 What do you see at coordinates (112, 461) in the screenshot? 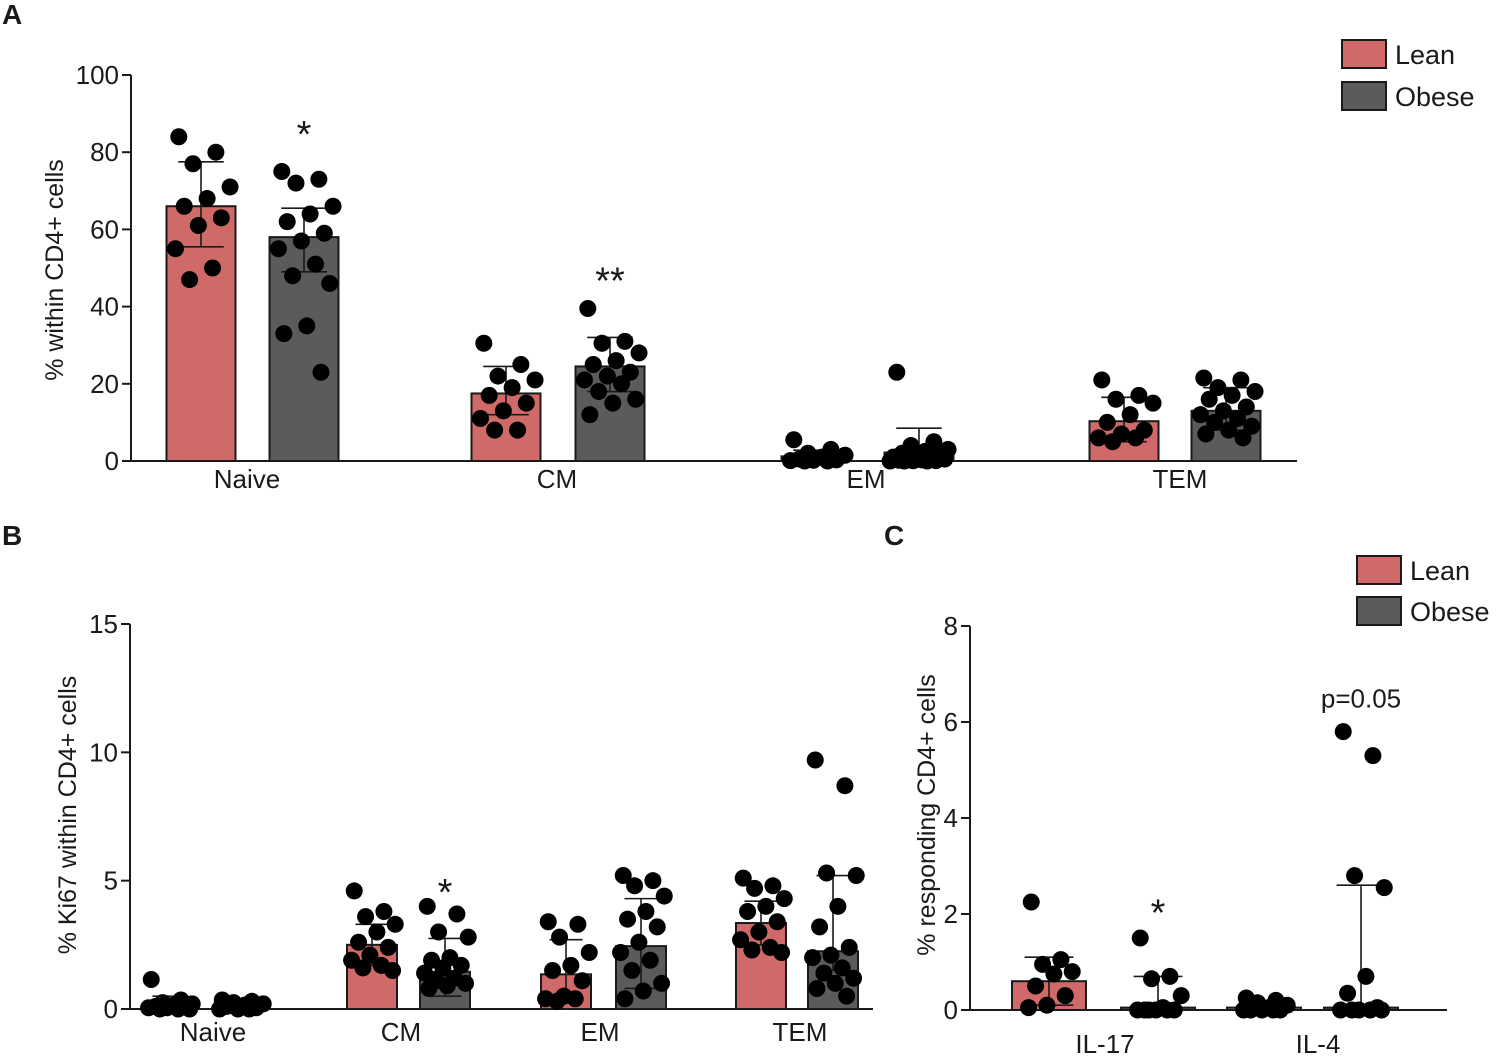
I see `panel-a-y-tick-label: 0` at bounding box center [112, 461].